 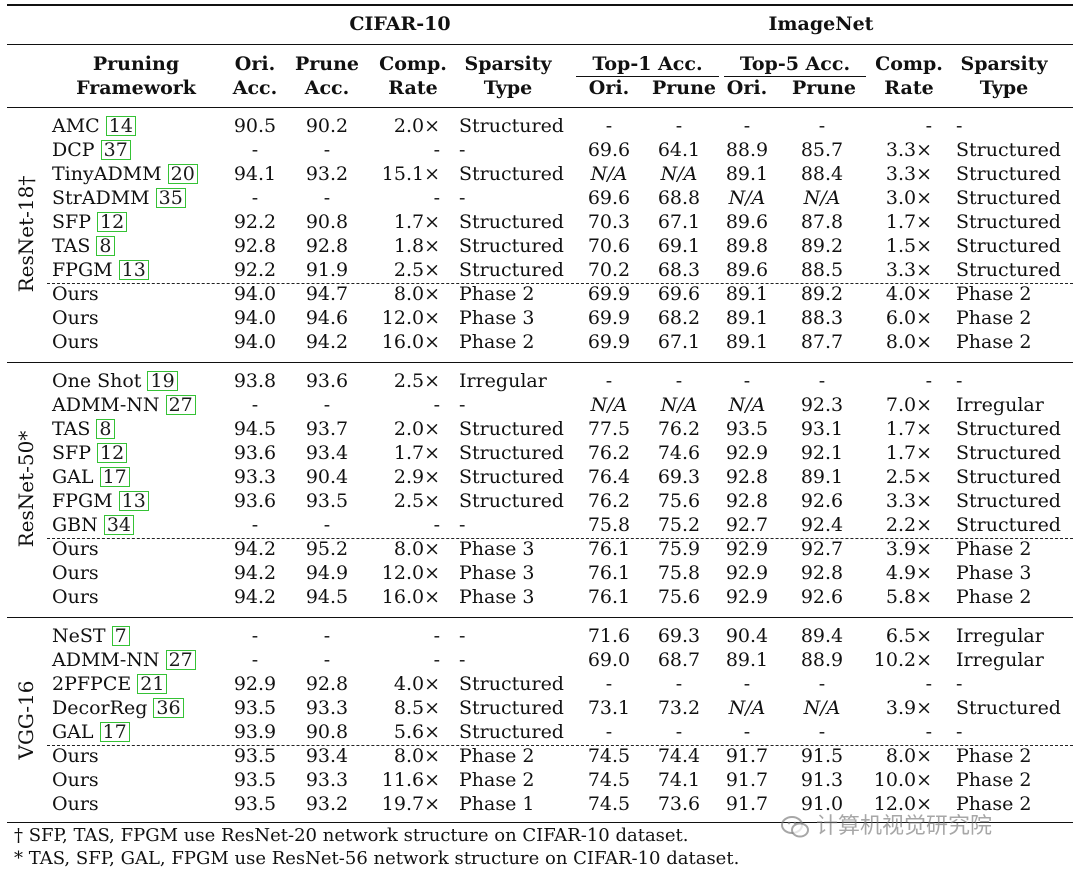 I want to click on header-framework: Framework, so click(x=136, y=88).